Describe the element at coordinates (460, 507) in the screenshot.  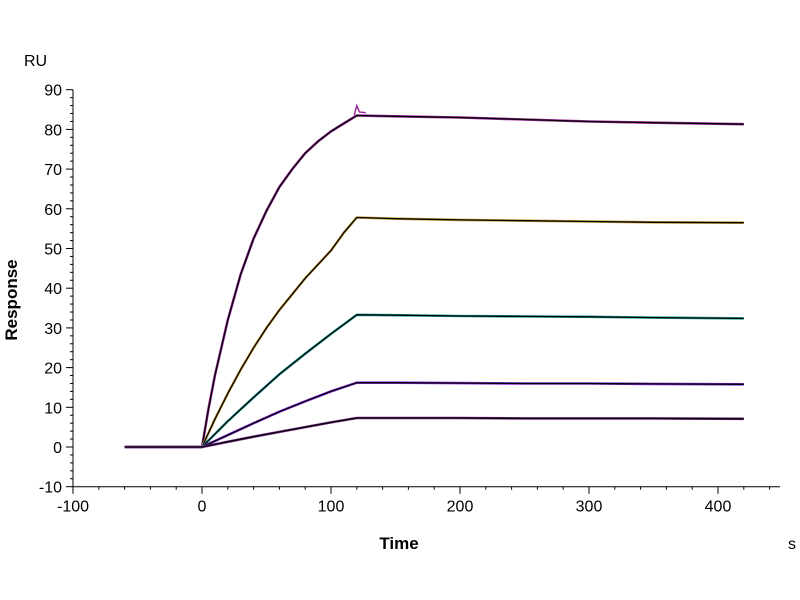
I see `x-tick-label: 200` at that location.